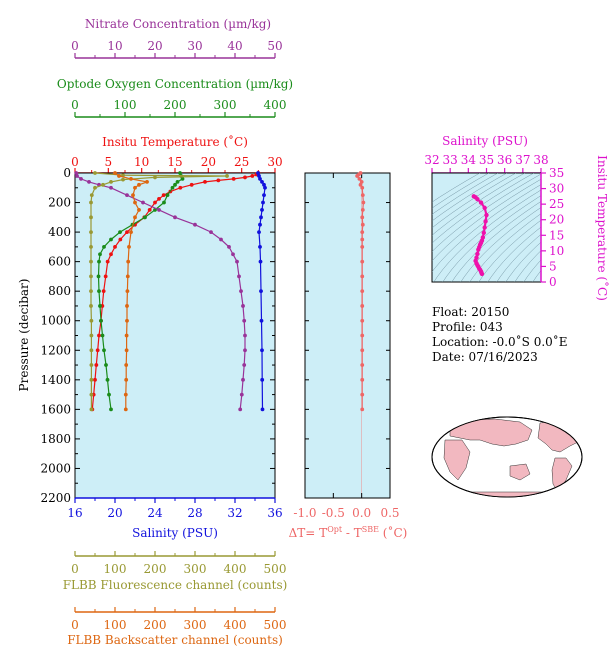 This screenshot has width=609, height=663. What do you see at coordinates (175, 508) in the screenshot?
I see `salinity-bottom-axis: 16 20 24 28 32 36` at bounding box center [175, 508].